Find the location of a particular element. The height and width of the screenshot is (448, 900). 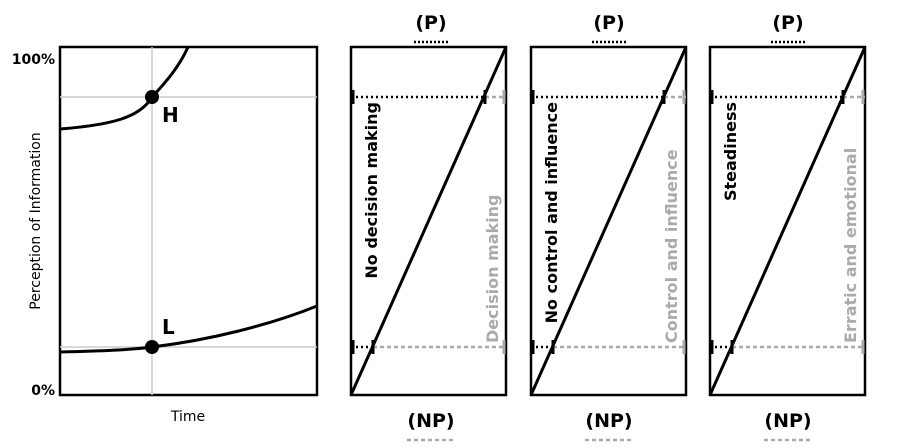

panel-1-bottom-label: (NP) is located at coordinates (430, 421).